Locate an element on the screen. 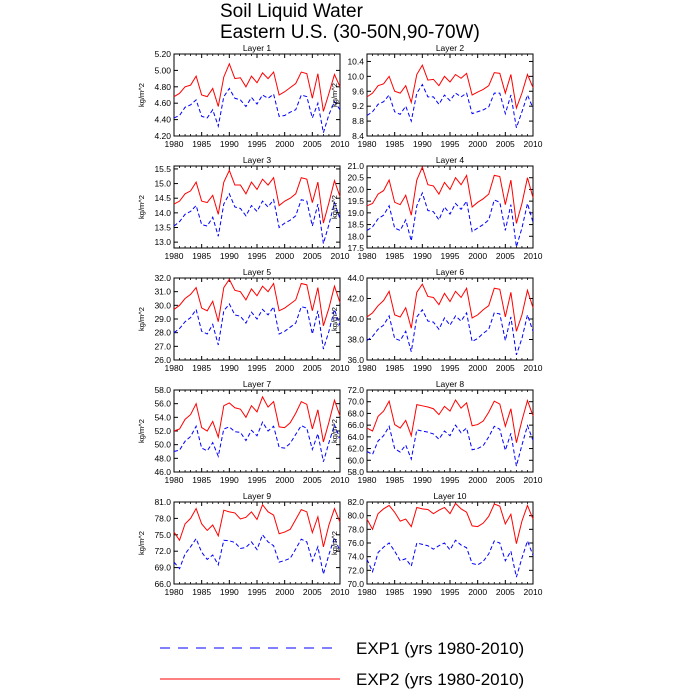  panel-title: Layer 5 is located at coordinates (257, 272).